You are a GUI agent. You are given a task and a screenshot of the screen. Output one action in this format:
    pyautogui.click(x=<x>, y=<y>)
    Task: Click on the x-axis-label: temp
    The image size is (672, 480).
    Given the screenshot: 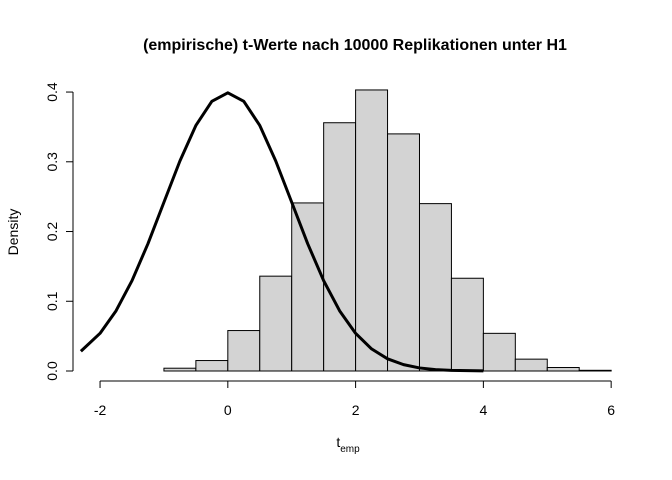 What is the action you would take?
    pyautogui.click(x=348, y=444)
    